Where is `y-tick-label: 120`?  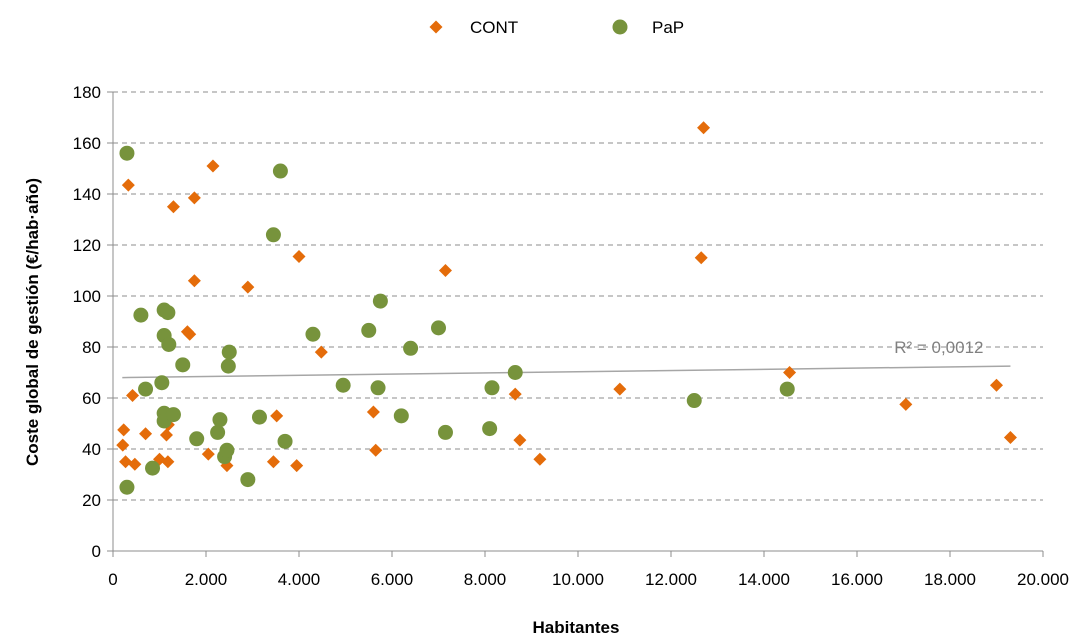 y-tick-label: 120 is located at coordinates (87, 245).